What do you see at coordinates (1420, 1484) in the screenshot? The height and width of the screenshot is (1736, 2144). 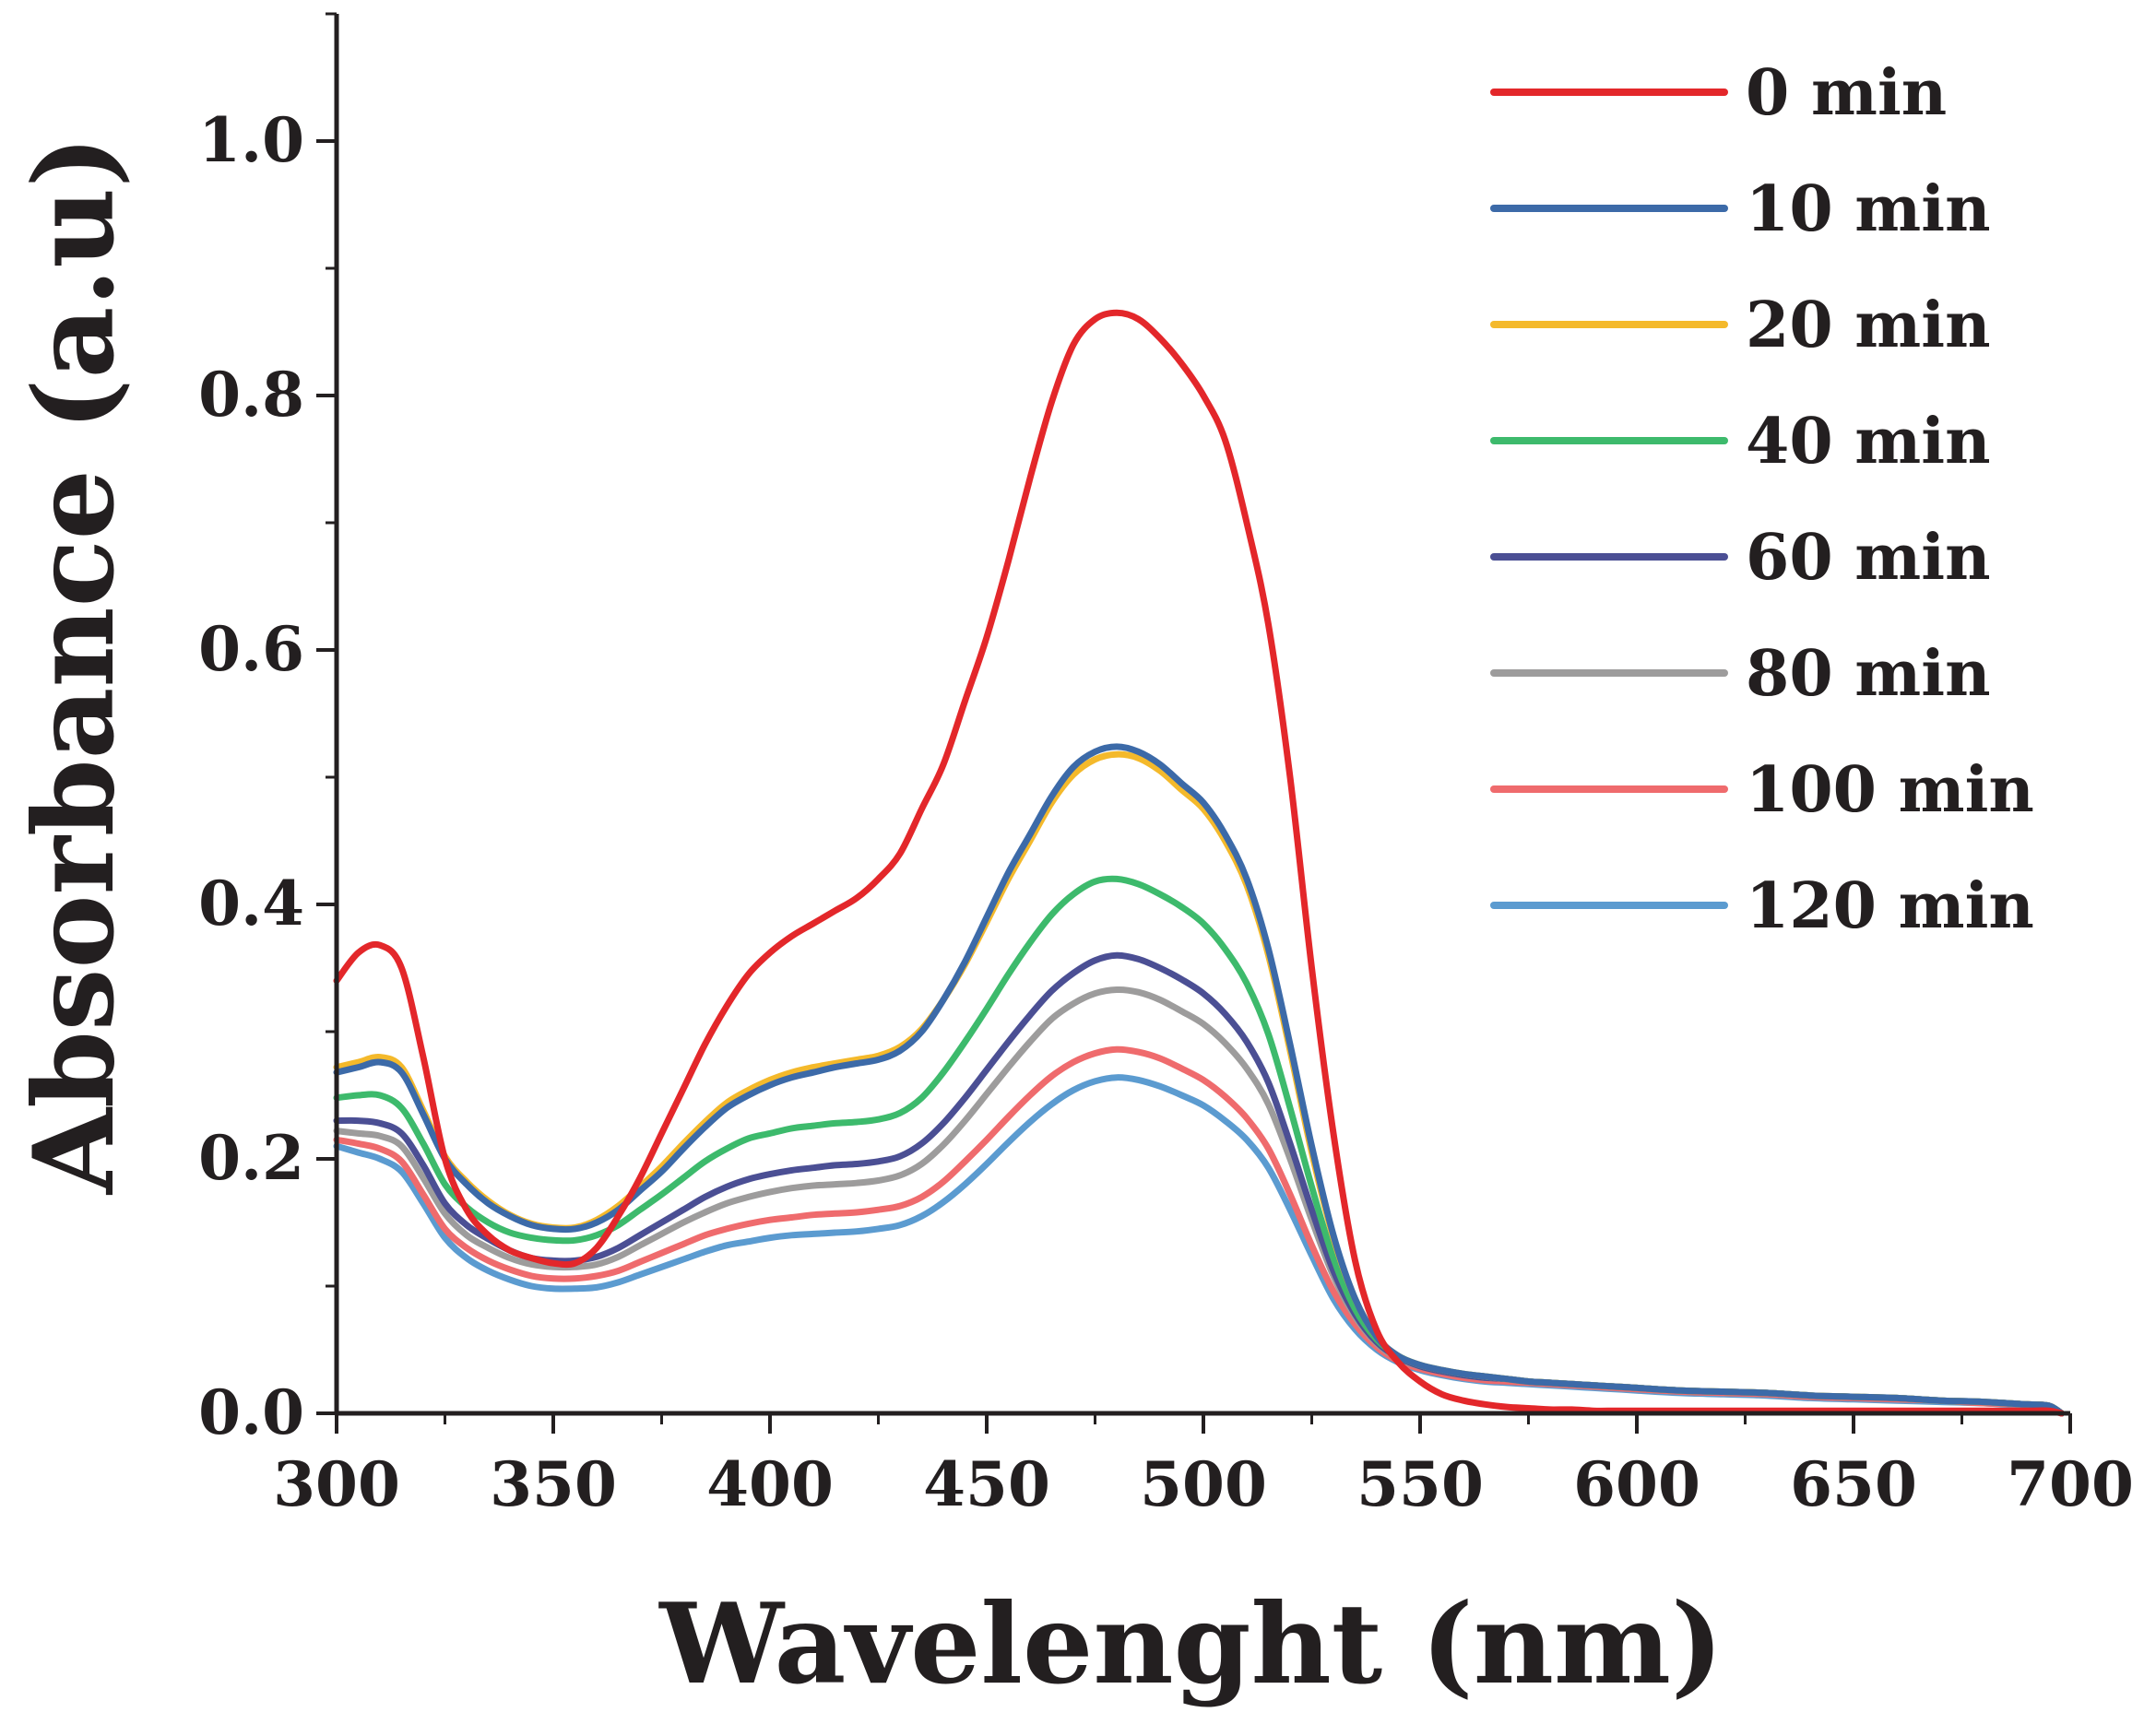 I see `x-tick-label: 550` at bounding box center [1420, 1484].